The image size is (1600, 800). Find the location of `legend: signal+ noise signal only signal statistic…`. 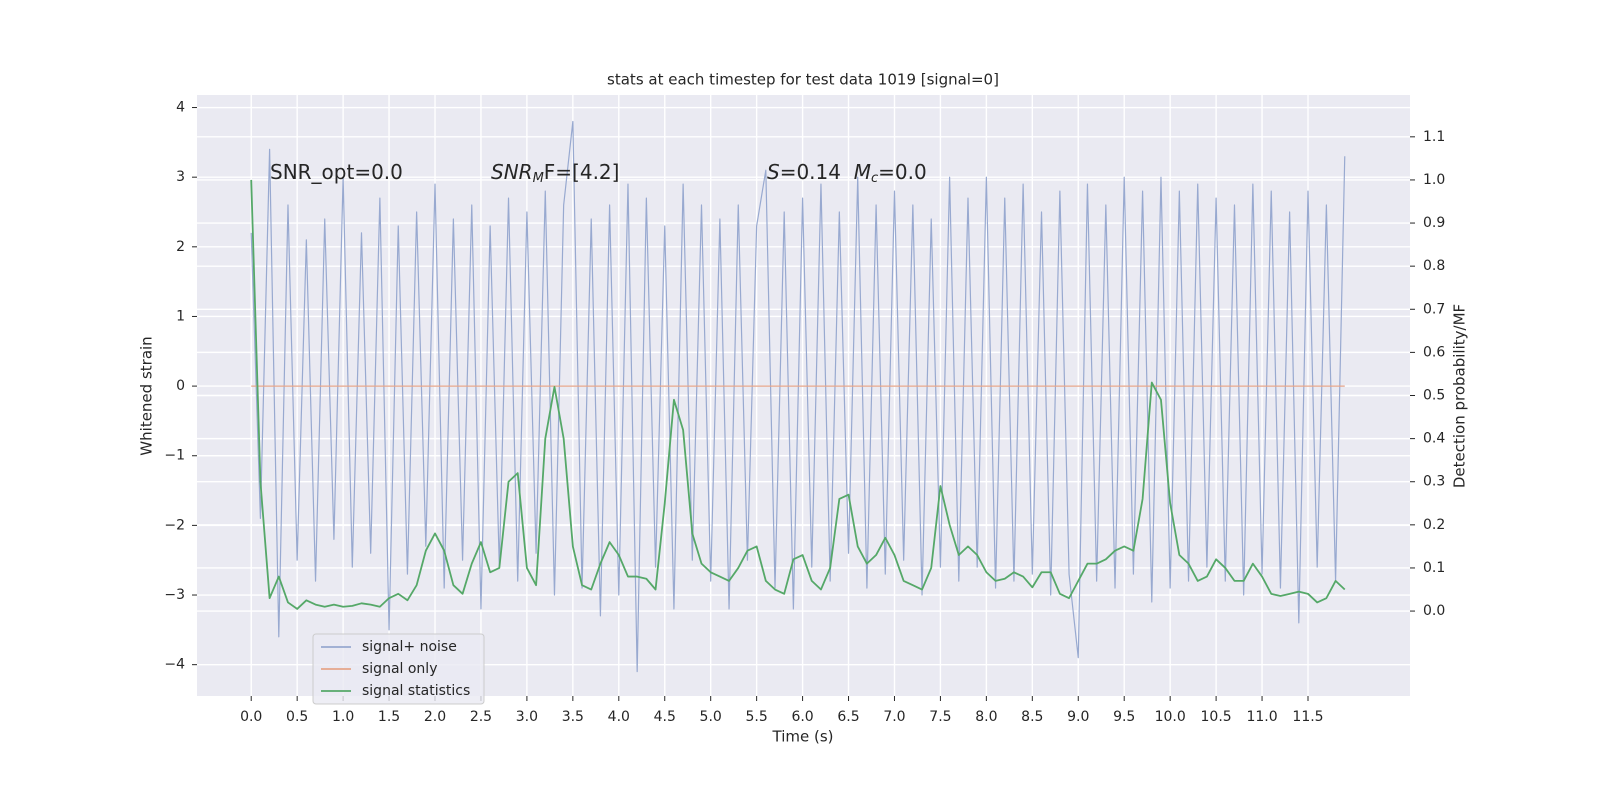

legend: signal+ noise signal only signal statistic… is located at coordinates (398, 669).